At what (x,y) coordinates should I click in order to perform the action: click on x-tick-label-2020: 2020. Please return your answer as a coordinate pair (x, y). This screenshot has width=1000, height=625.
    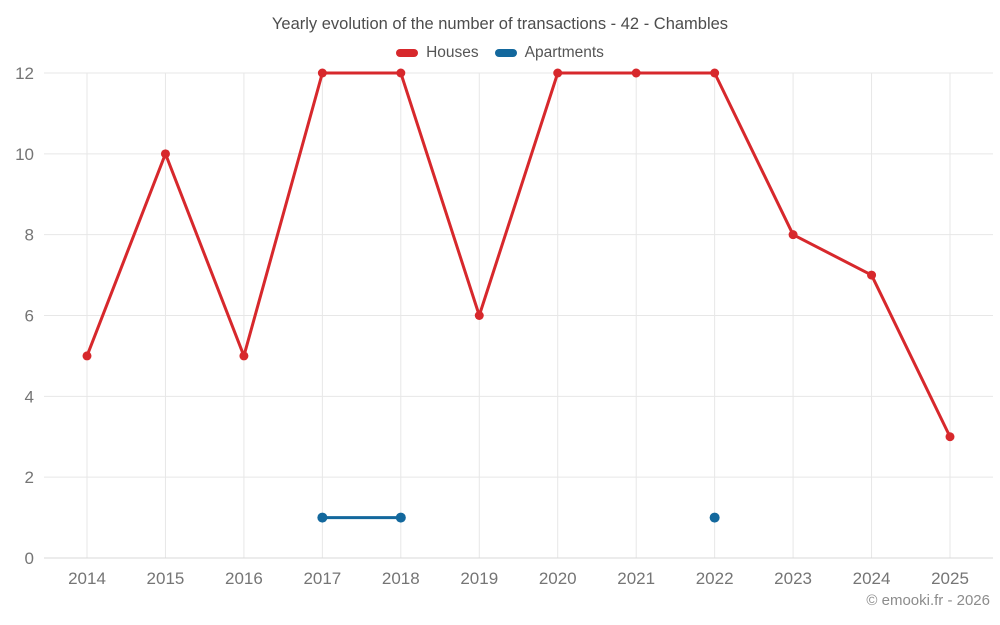
    Looking at the image, I should click on (558, 578).